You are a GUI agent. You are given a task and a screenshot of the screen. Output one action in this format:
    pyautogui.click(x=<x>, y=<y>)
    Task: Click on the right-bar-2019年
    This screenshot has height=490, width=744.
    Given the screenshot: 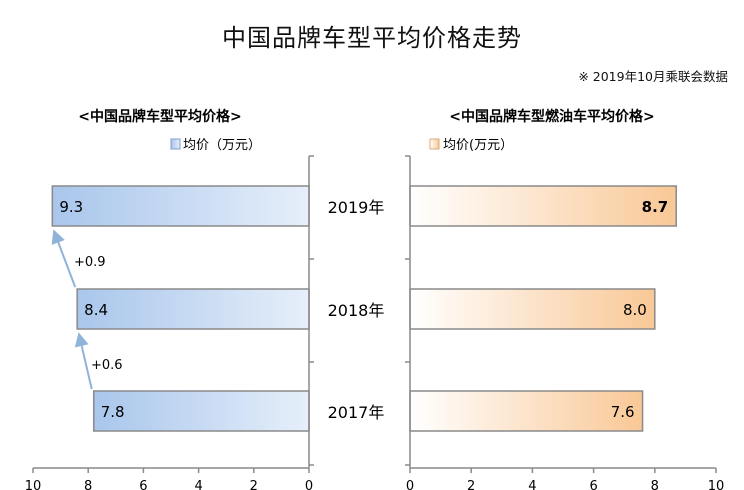 What is the action you would take?
    pyautogui.click(x=543, y=206)
    